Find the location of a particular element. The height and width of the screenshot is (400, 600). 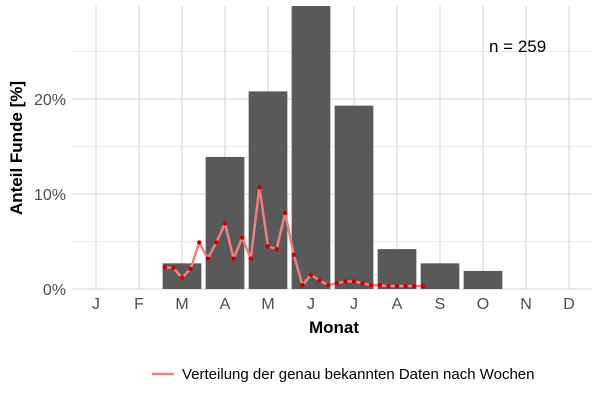

y-tick-labels: 0% 10% 20% is located at coordinates (50, 195).